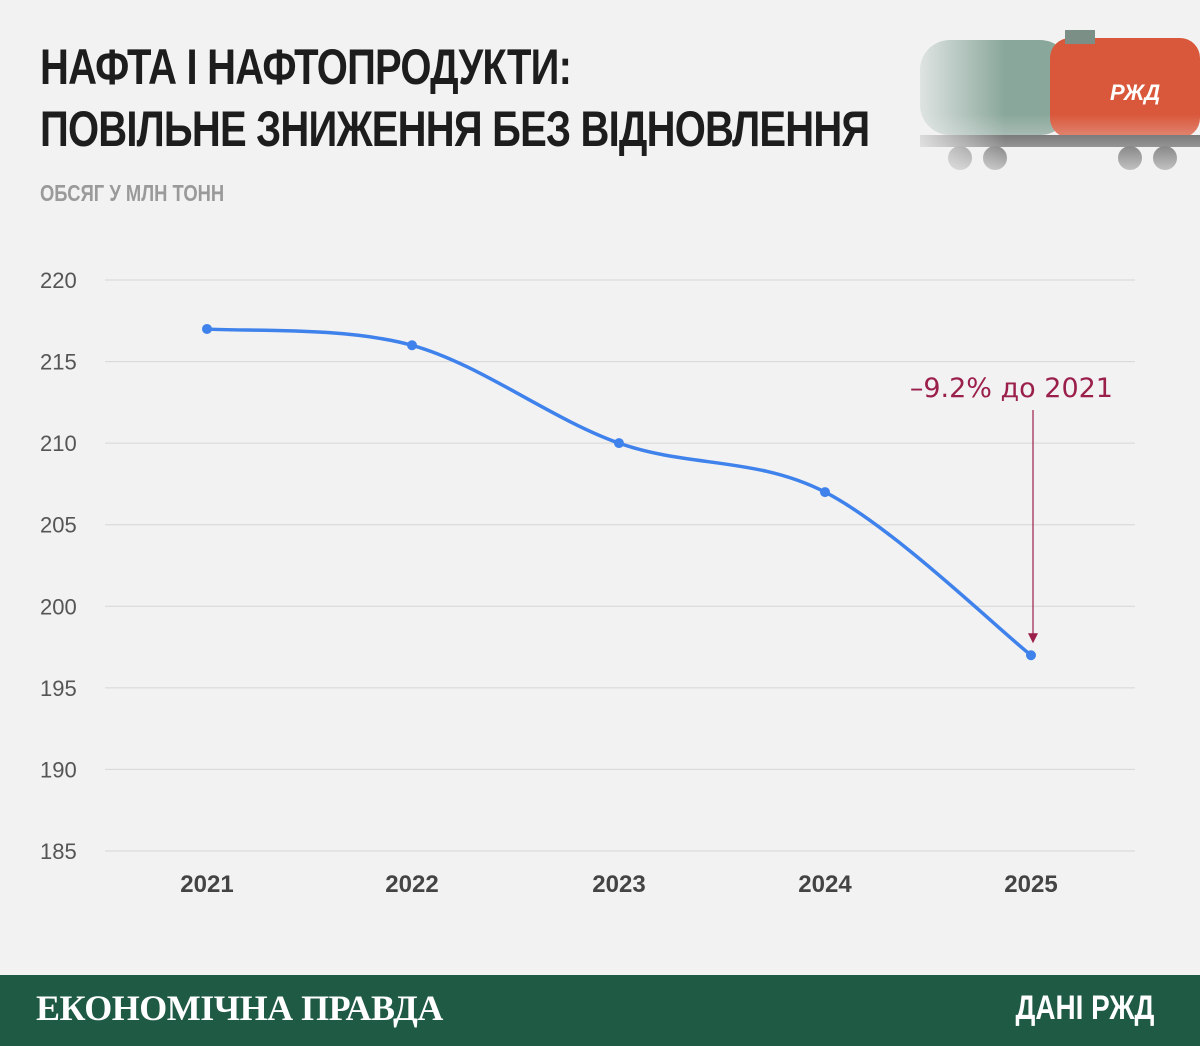  What do you see at coordinates (58, 525) in the screenshot?
I see `y-tick-label: 205` at bounding box center [58, 525].